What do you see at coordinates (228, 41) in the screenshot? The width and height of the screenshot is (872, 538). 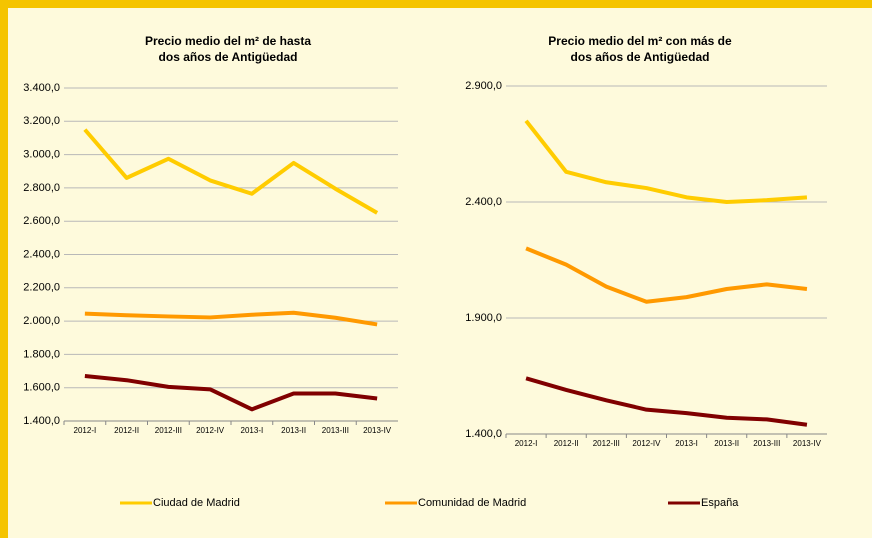 I see `chart-title: Precio medio del m² de hasta` at bounding box center [228, 41].